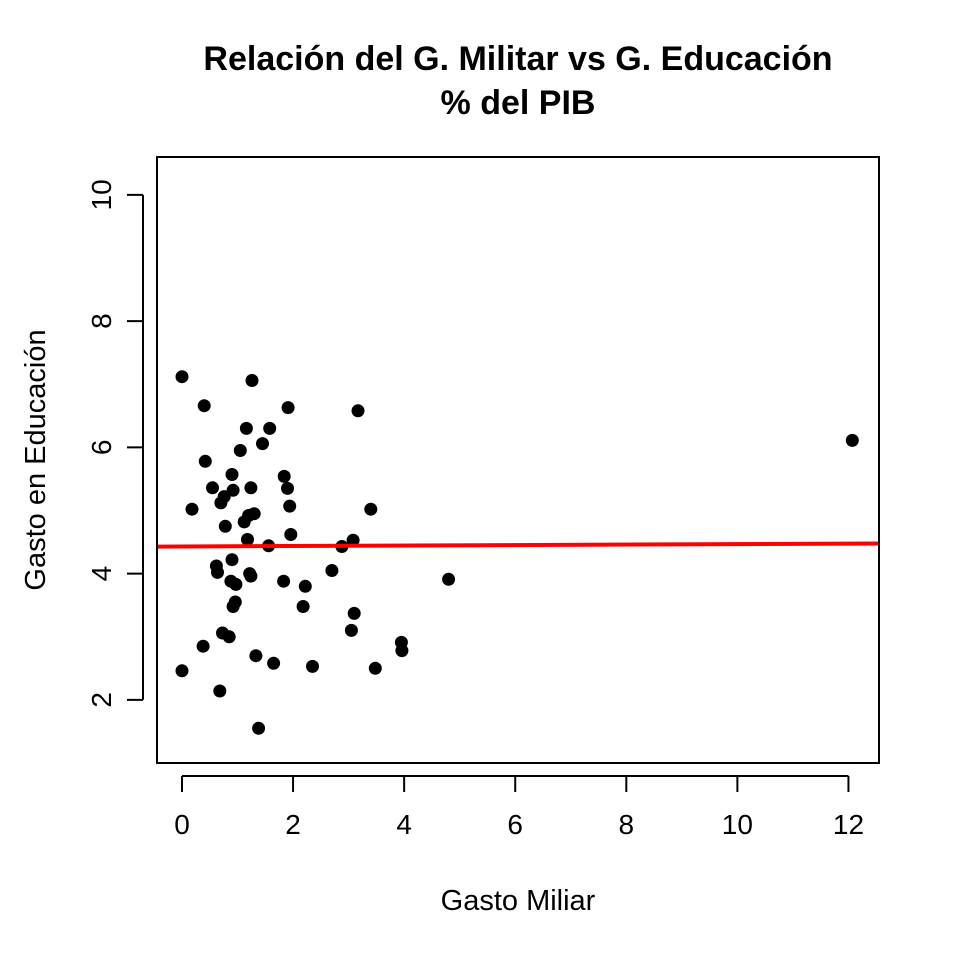  I want to click on y-tick-label: 10, so click(101, 194).